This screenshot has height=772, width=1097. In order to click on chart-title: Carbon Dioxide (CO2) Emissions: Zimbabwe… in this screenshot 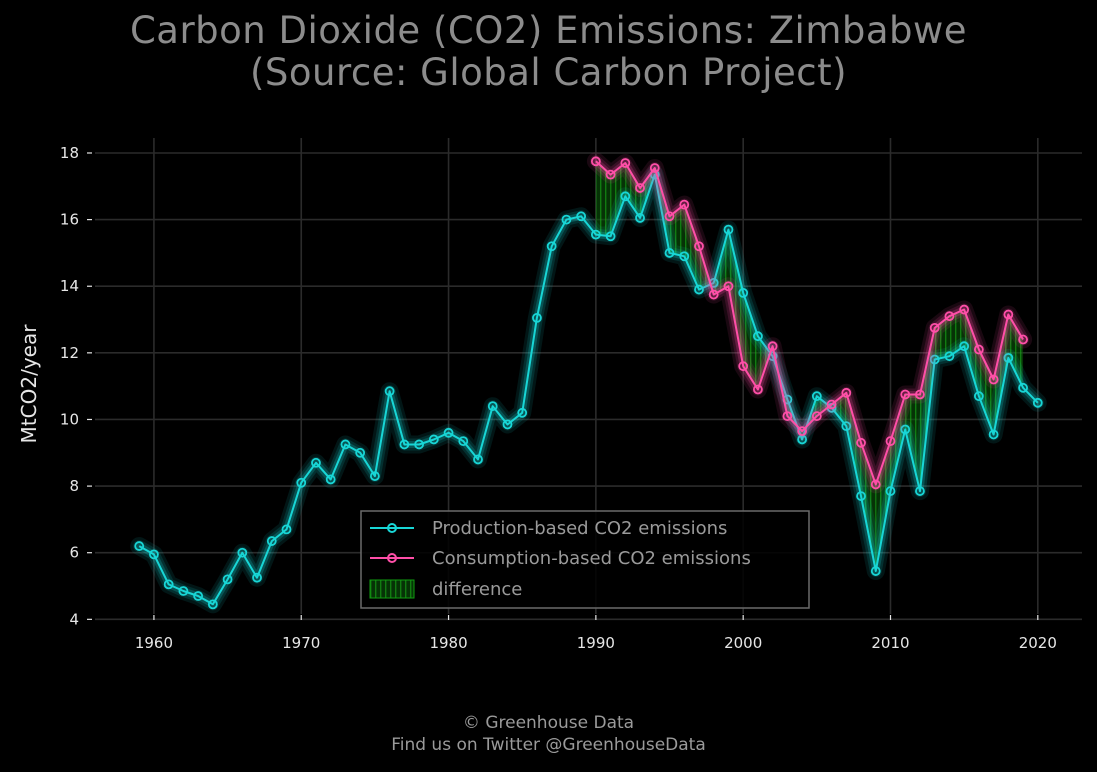, I will do `click(548, 52)`.